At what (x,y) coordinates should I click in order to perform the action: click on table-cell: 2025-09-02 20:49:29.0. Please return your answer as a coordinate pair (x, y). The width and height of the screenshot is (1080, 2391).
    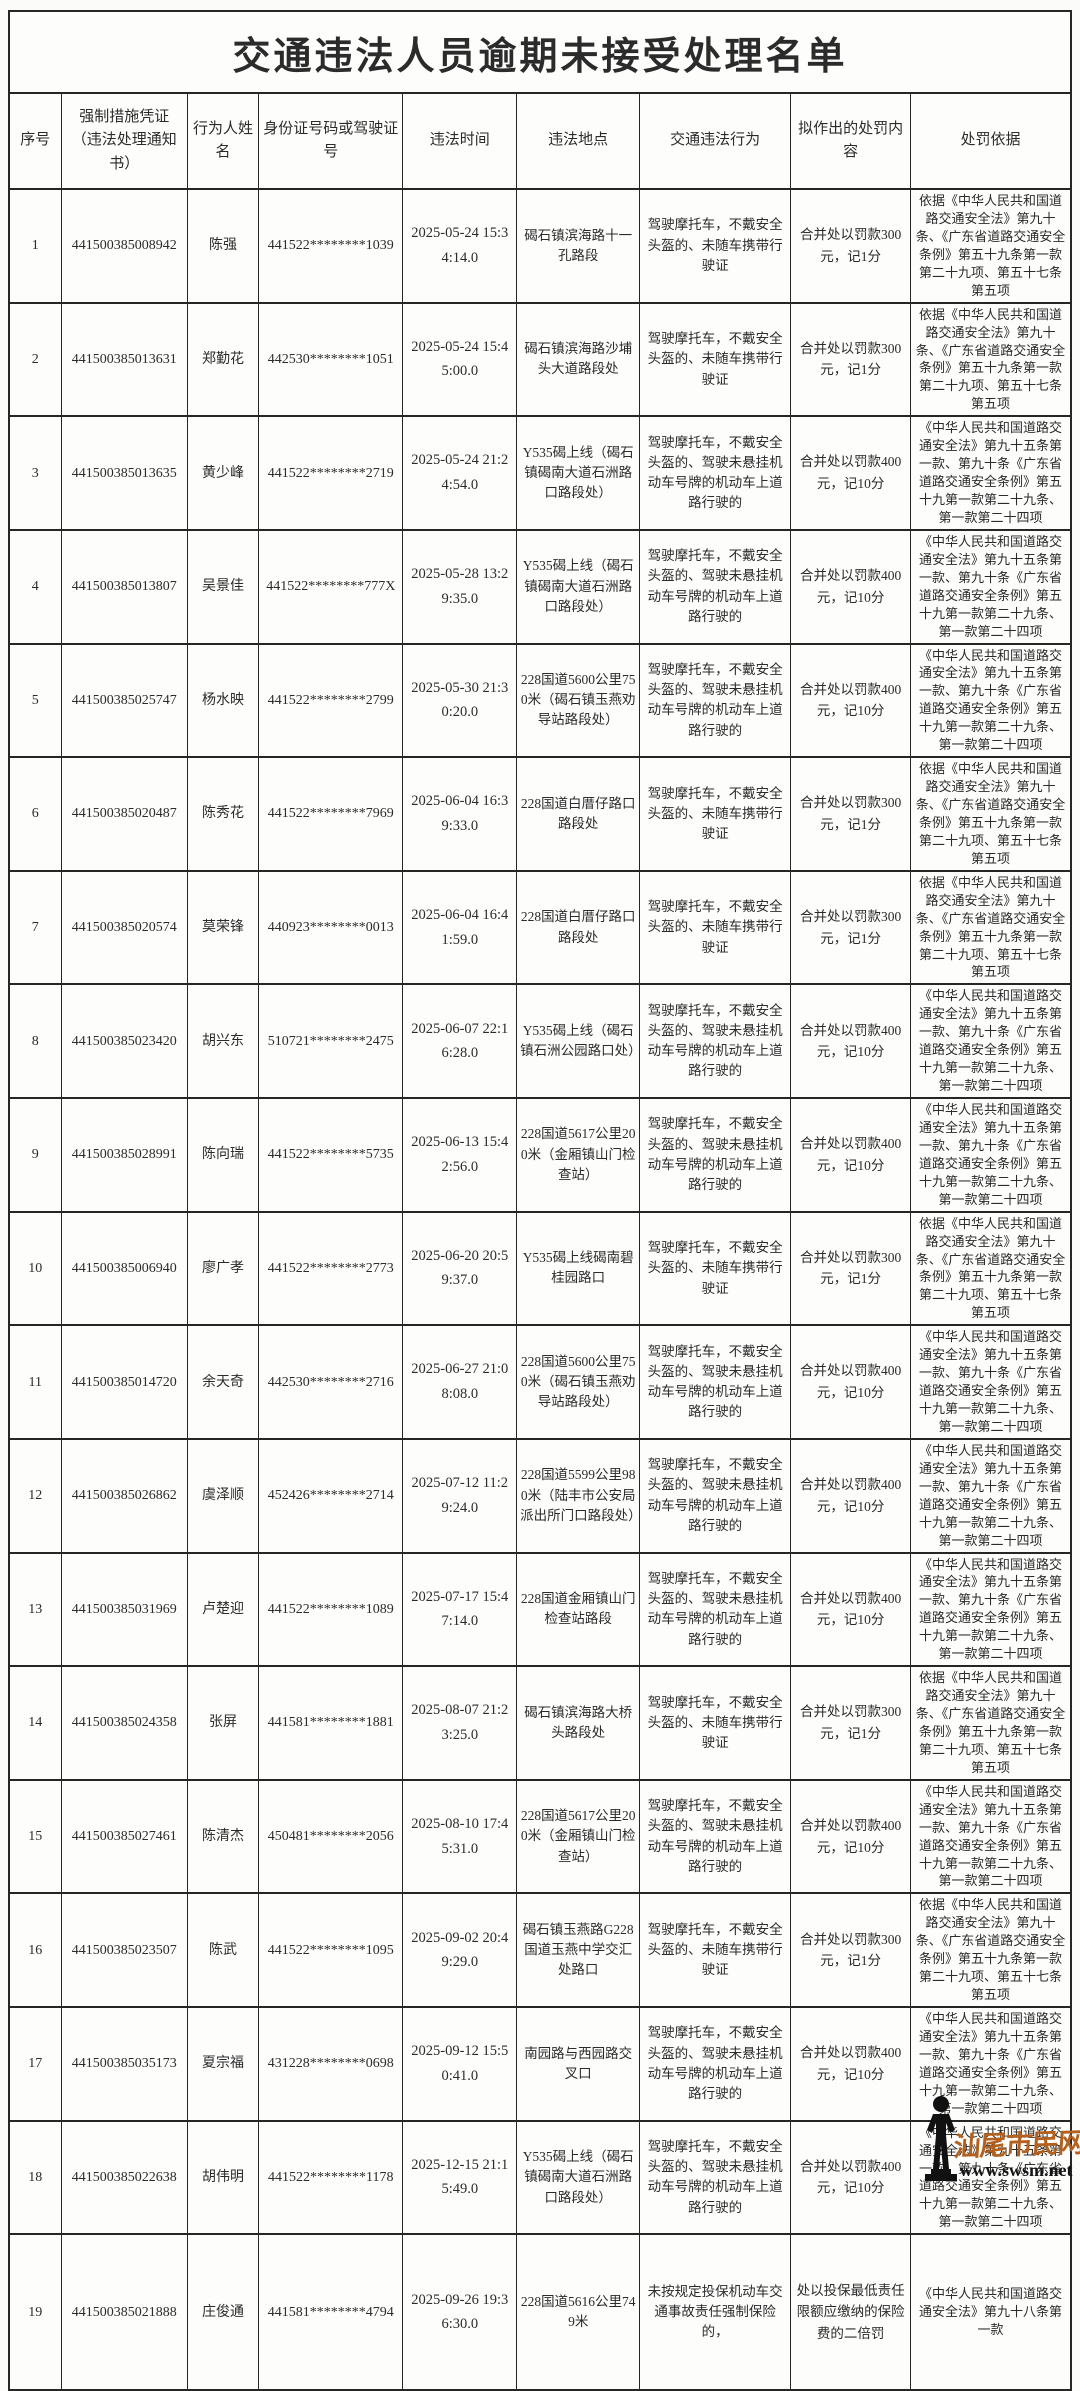
    Looking at the image, I should click on (460, 1950).